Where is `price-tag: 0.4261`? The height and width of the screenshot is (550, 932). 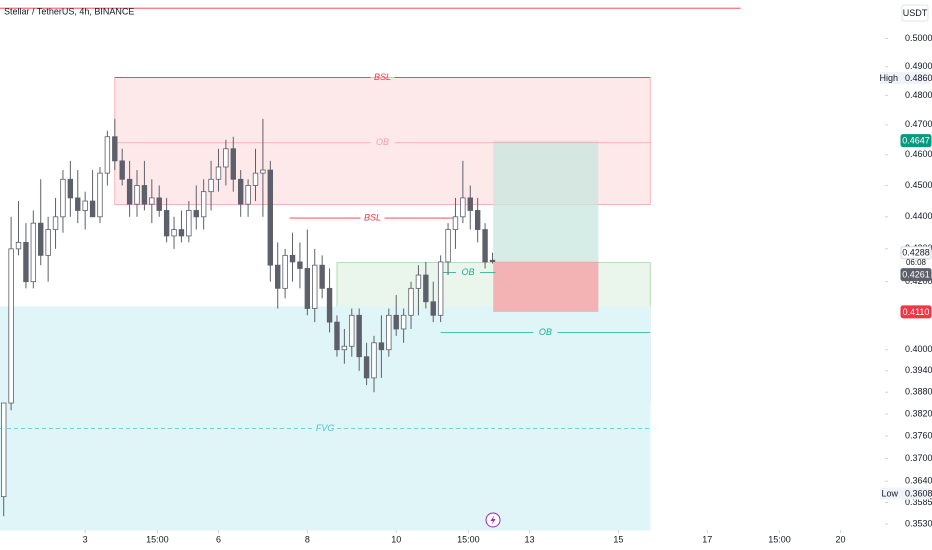
price-tag: 0.4261 is located at coordinates (916, 274).